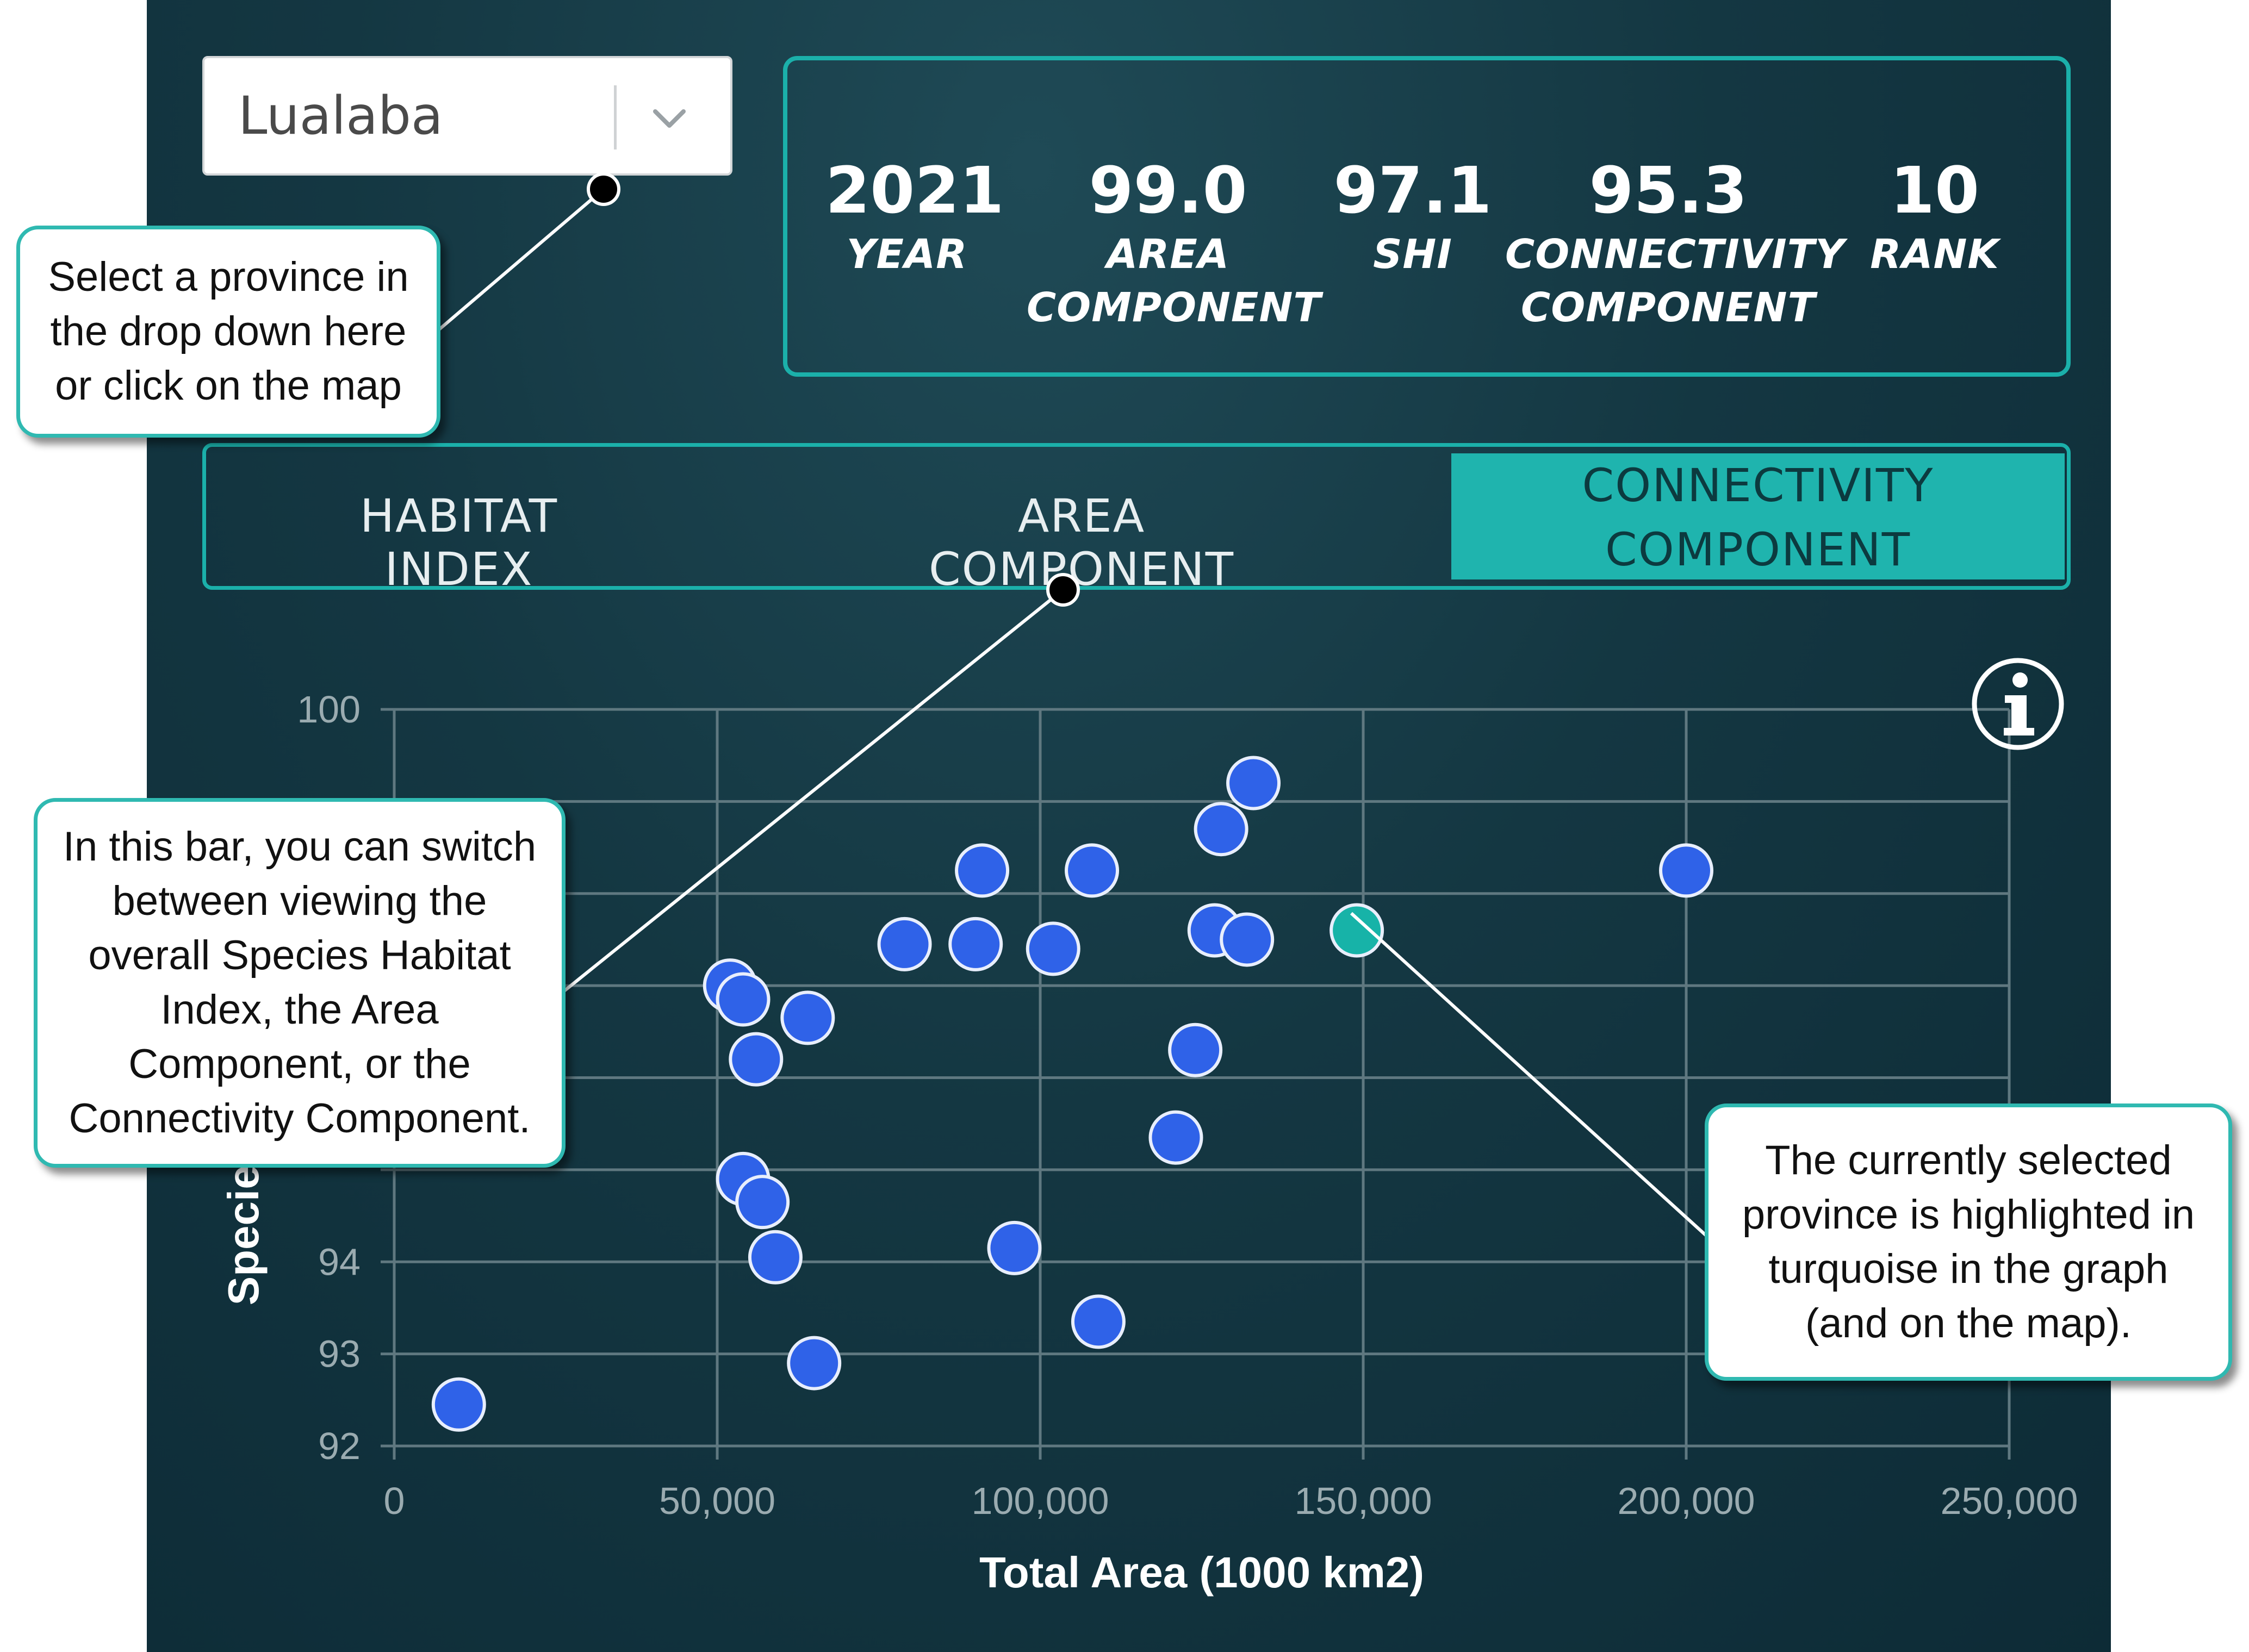 The height and width of the screenshot is (1652, 2249). I want to click on callout-line: Component, or the, so click(299, 1064).